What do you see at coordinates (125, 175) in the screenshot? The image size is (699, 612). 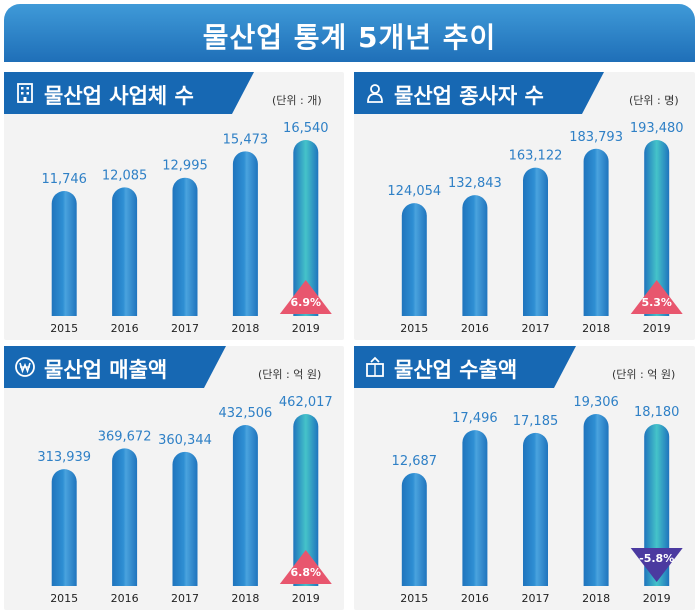 I see `value-label: 12,085` at bounding box center [125, 175].